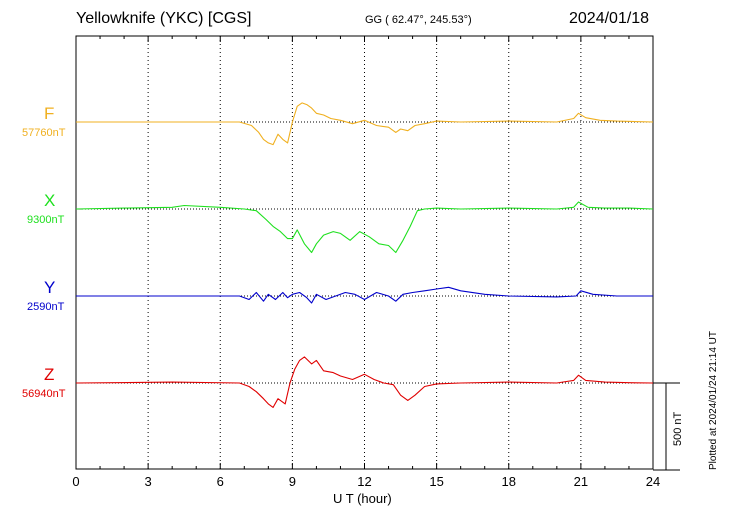  Describe the element at coordinates (44, 133) in the screenshot. I see `baseline-value-F: 57760nT` at that location.